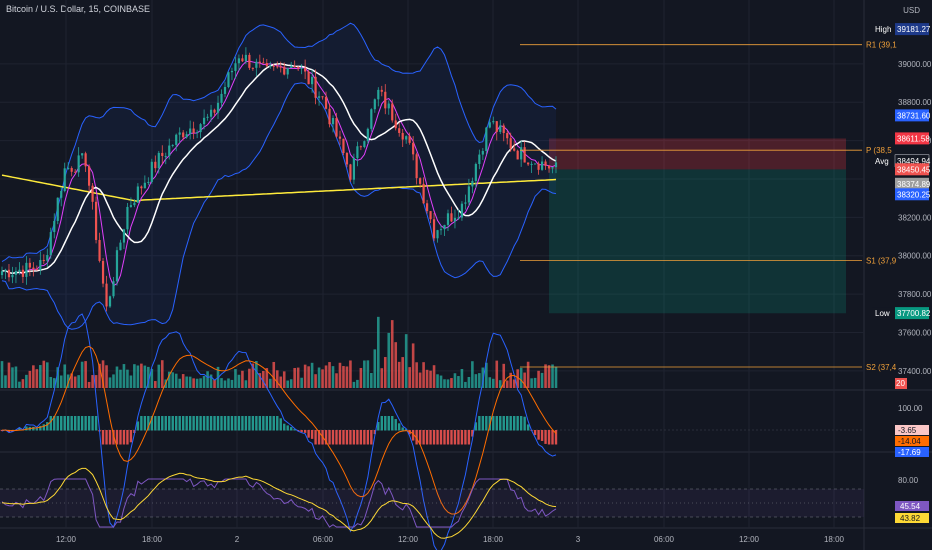 The width and height of the screenshot is (932, 550). I want to click on stop-loss-zone, so click(697, 154).